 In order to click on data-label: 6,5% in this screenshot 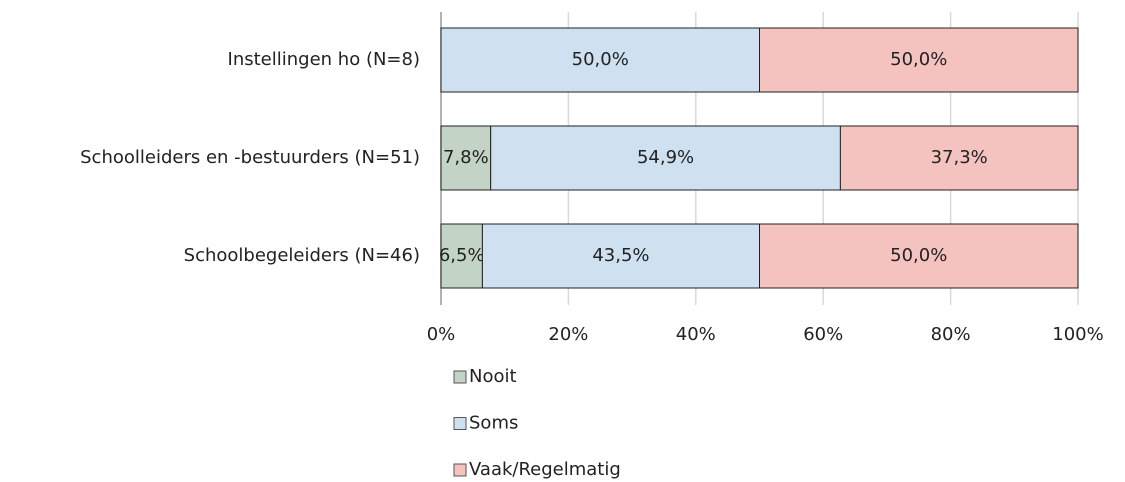, I will do `click(462, 255)`.